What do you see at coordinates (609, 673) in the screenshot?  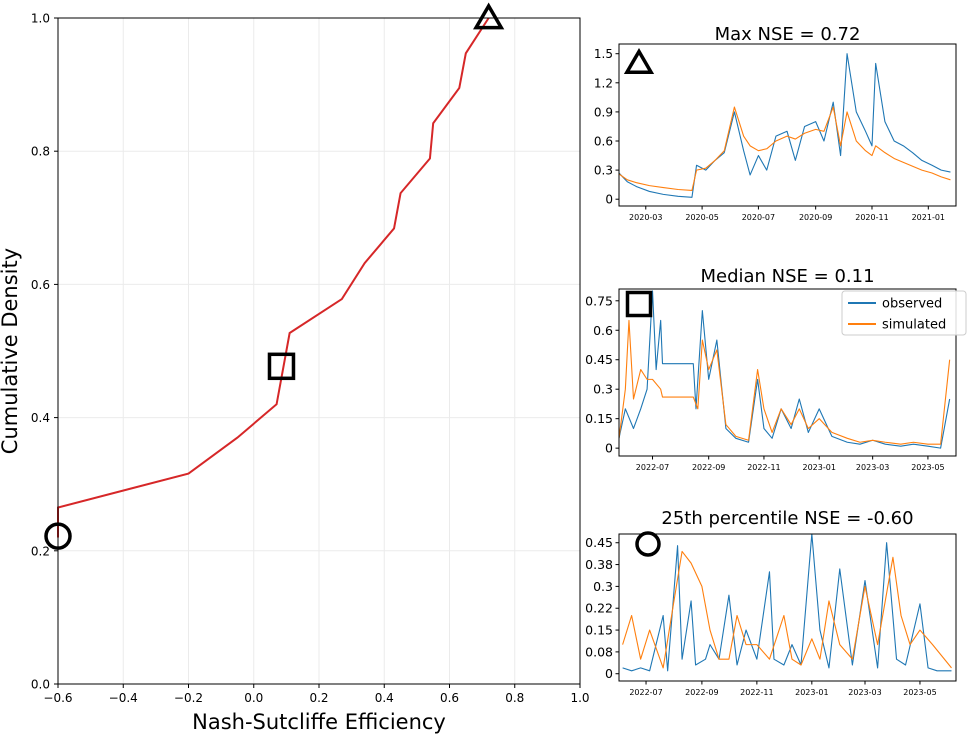 I see `p25-ytick-label: 0` at bounding box center [609, 673].